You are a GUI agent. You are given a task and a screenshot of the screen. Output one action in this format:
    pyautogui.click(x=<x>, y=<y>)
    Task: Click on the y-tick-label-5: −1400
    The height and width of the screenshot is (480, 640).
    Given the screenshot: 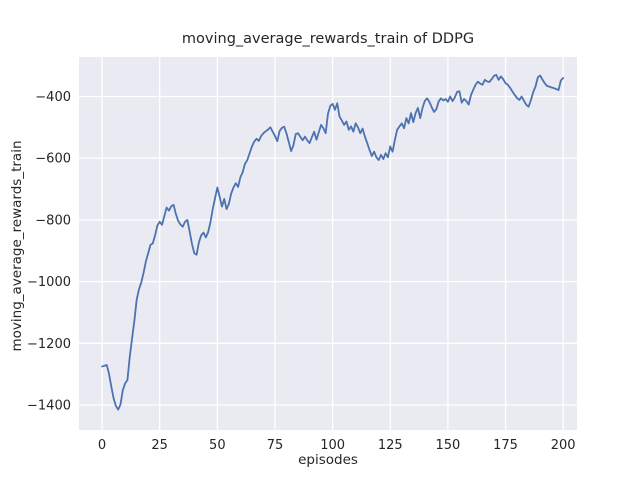 What is the action you would take?
    pyautogui.click(x=49, y=406)
    